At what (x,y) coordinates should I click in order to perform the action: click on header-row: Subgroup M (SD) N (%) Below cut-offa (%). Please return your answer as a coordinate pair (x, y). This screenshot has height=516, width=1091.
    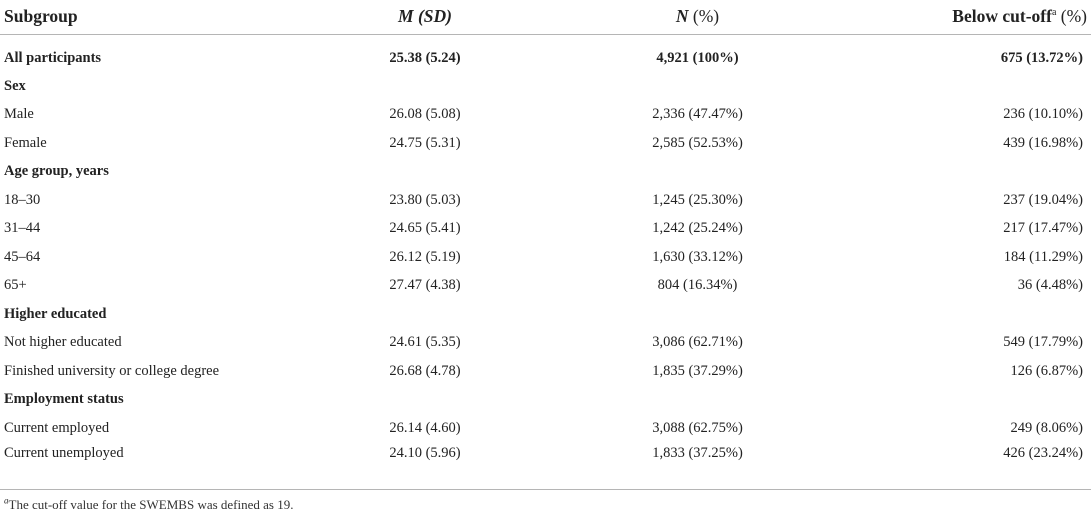
    Looking at the image, I should click on (545, 17).